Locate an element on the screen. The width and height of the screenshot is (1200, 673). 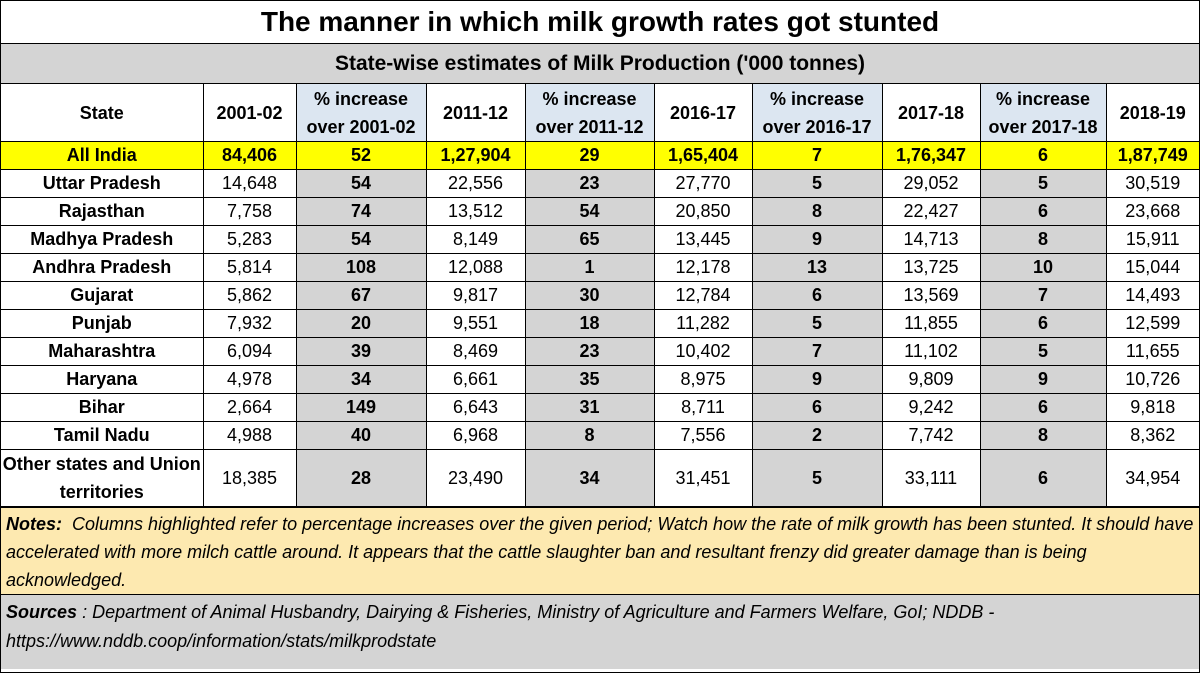
production-cell: 14,713 is located at coordinates (931, 239).